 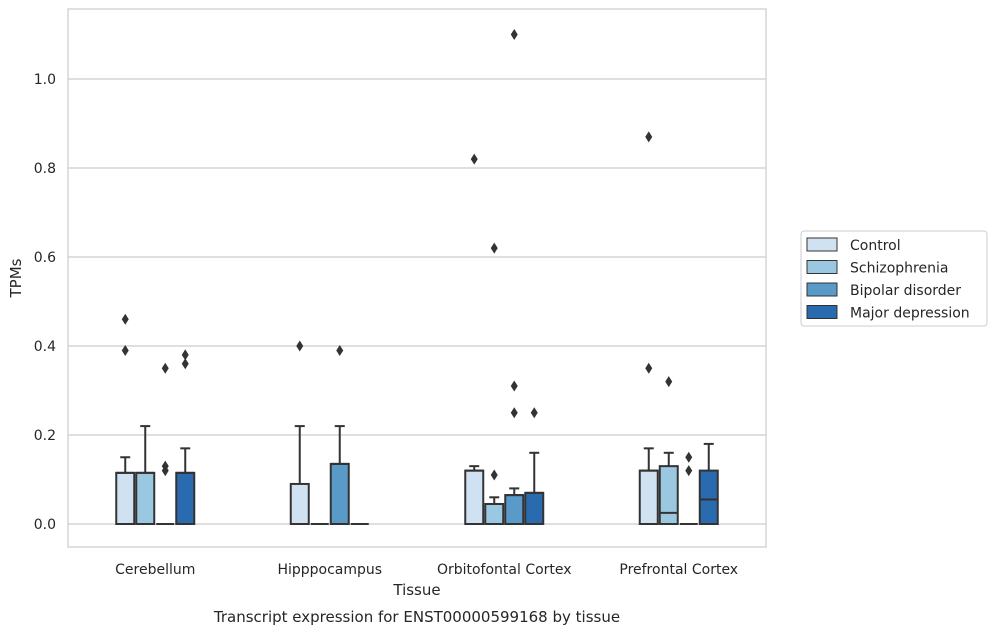 What do you see at coordinates (416, 590) in the screenshot?
I see `x-axis-label: Tissue` at bounding box center [416, 590].